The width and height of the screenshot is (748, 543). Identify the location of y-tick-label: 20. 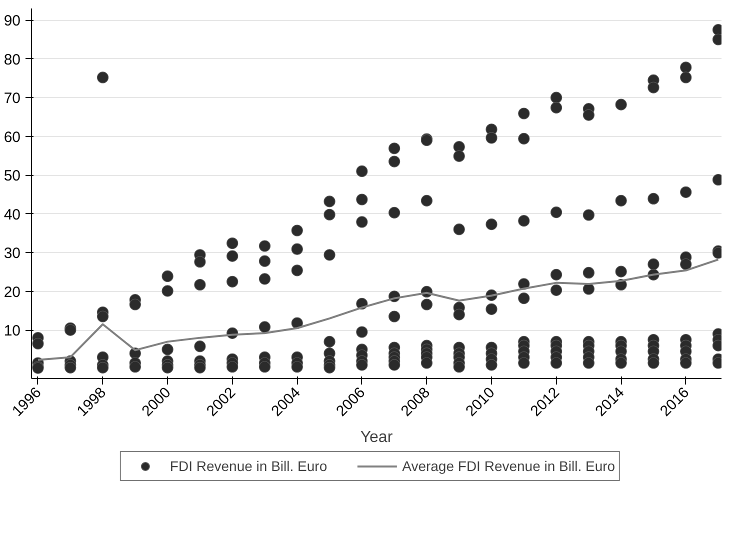
(12, 292).